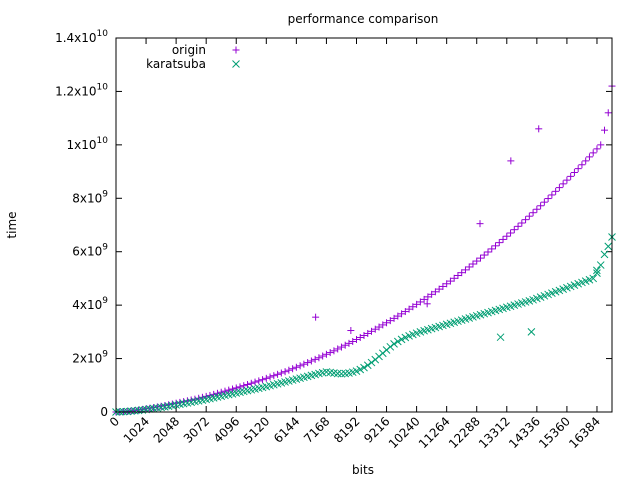 This screenshot has width=640, height=480. What do you see at coordinates (434, 432) in the screenshot?
I see `x-tick-label: 11264` at bounding box center [434, 432].